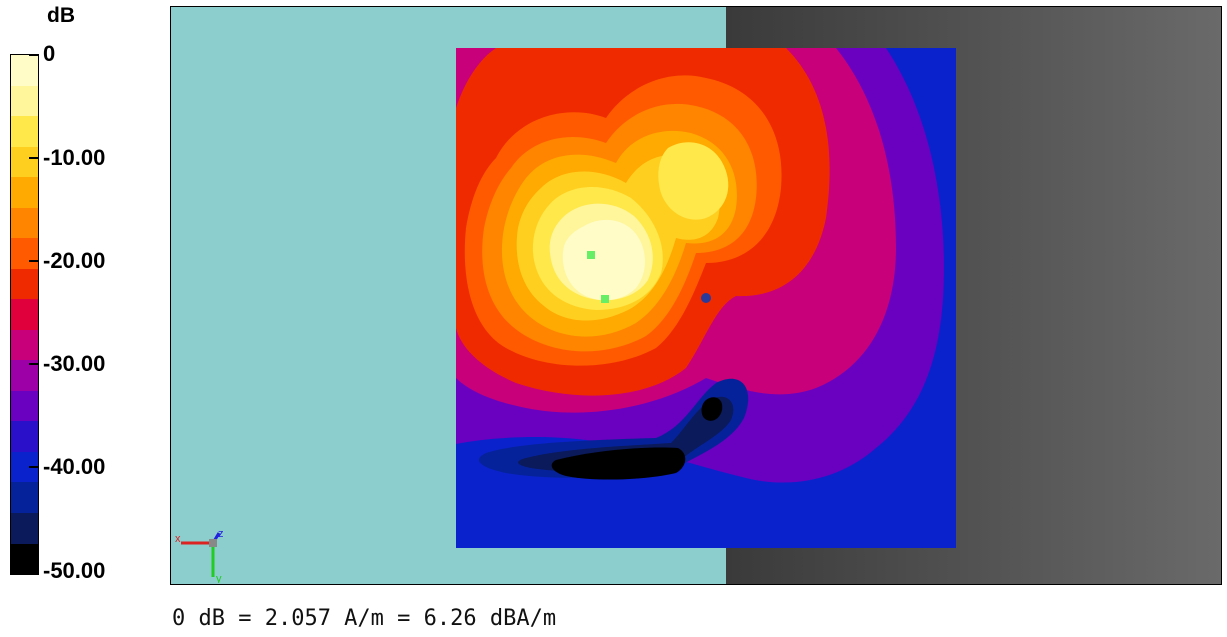 This screenshot has height=637, width=1227. What do you see at coordinates (603, 260) in the screenshot?
I see `contour-peak` at bounding box center [603, 260].